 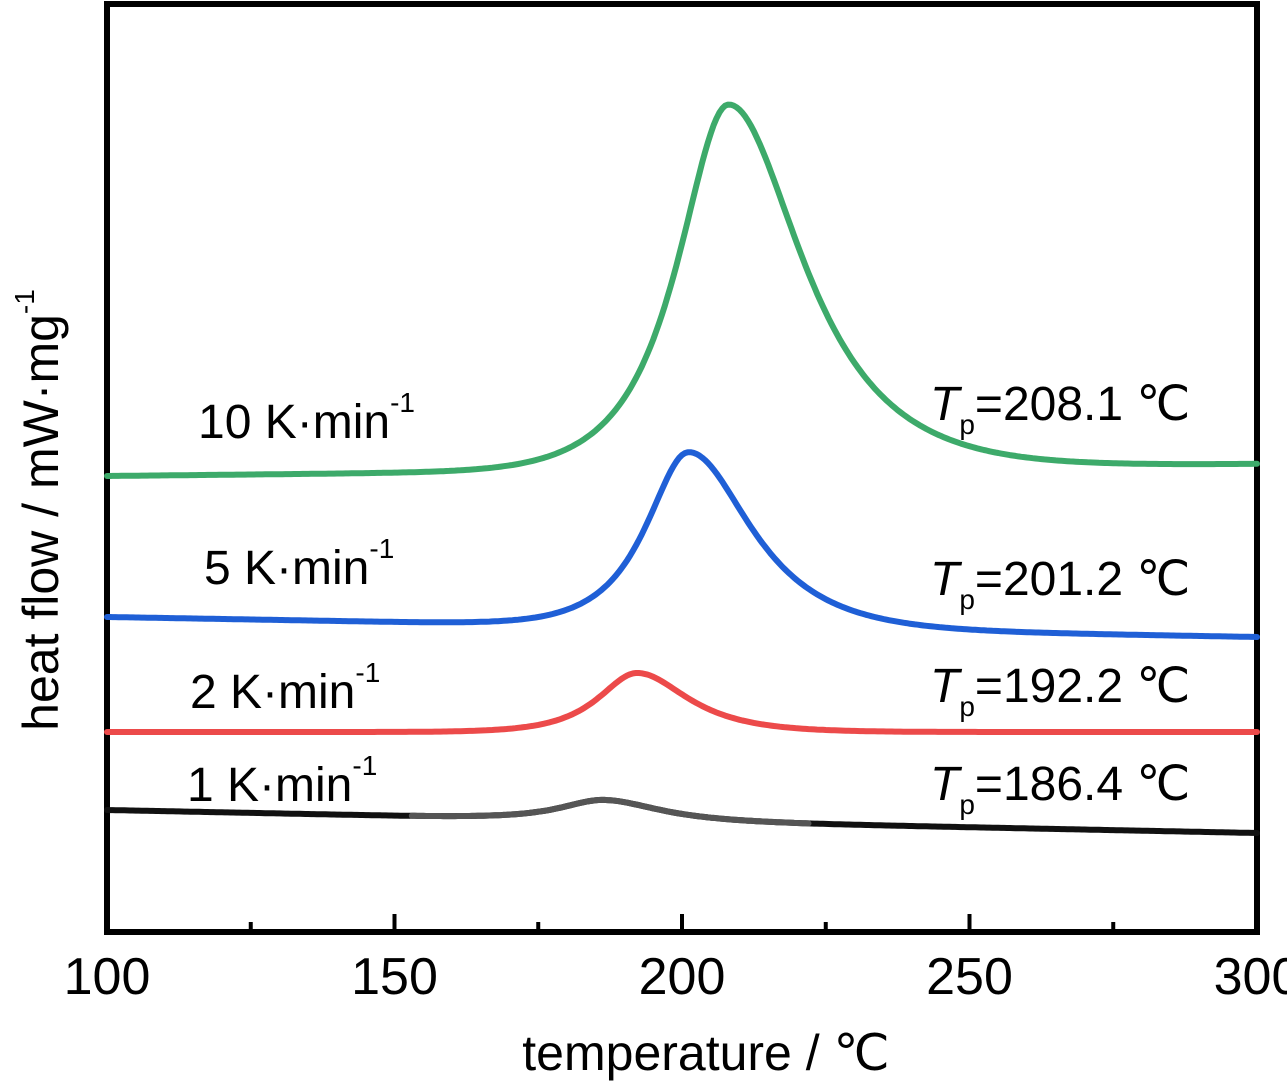 I want to click on x-axis-ticks: 100 150 200 250 300, so click(x=675, y=960).